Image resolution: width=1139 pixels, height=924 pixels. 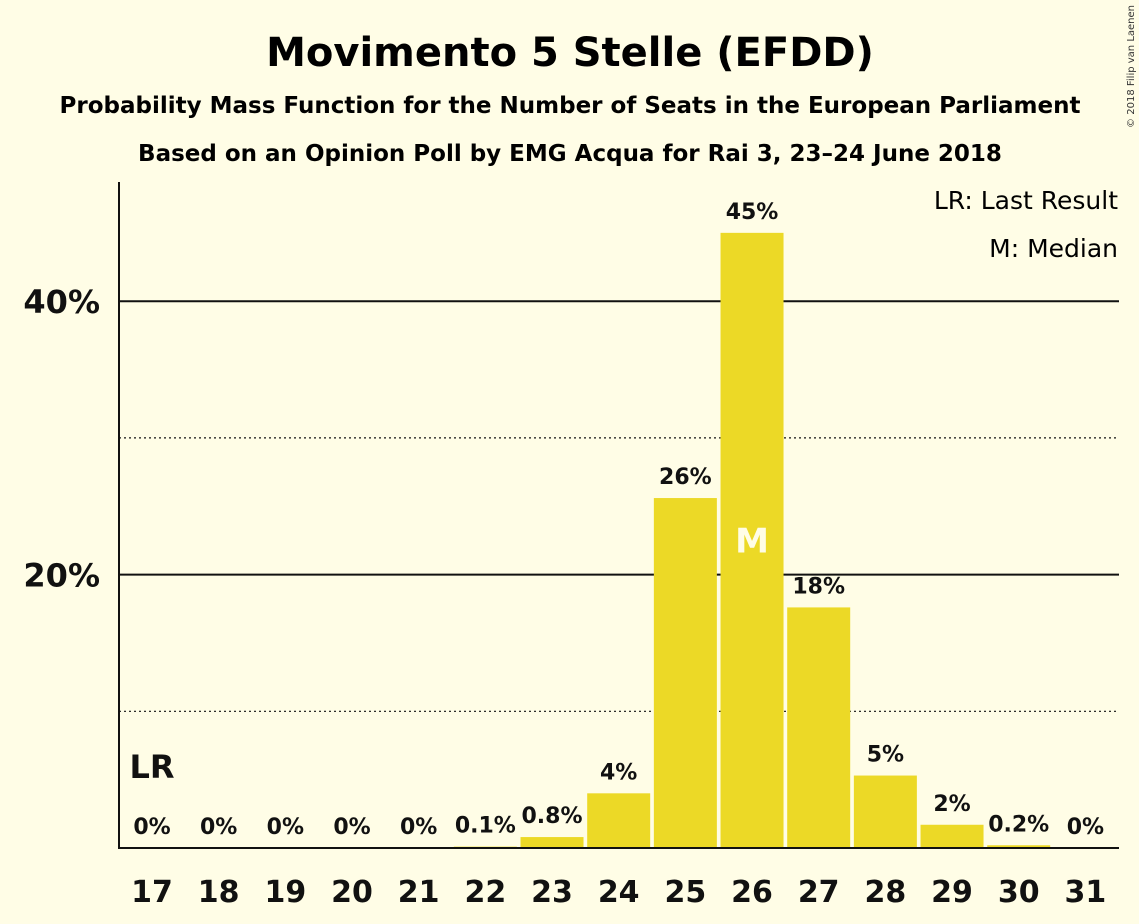 I want to click on data-label: 18%, so click(x=818, y=586).